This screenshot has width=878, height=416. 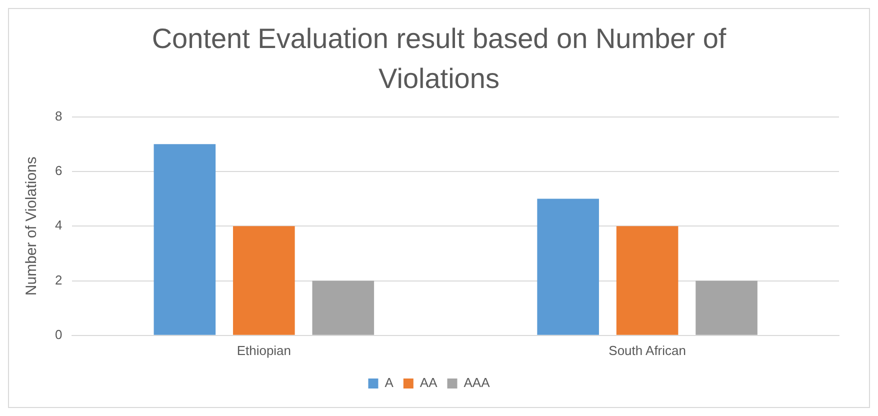 What do you see at coordinates (58, 170) in the screenshot?
I see `y-tick-label: 6` at bounding box center [58, 170].